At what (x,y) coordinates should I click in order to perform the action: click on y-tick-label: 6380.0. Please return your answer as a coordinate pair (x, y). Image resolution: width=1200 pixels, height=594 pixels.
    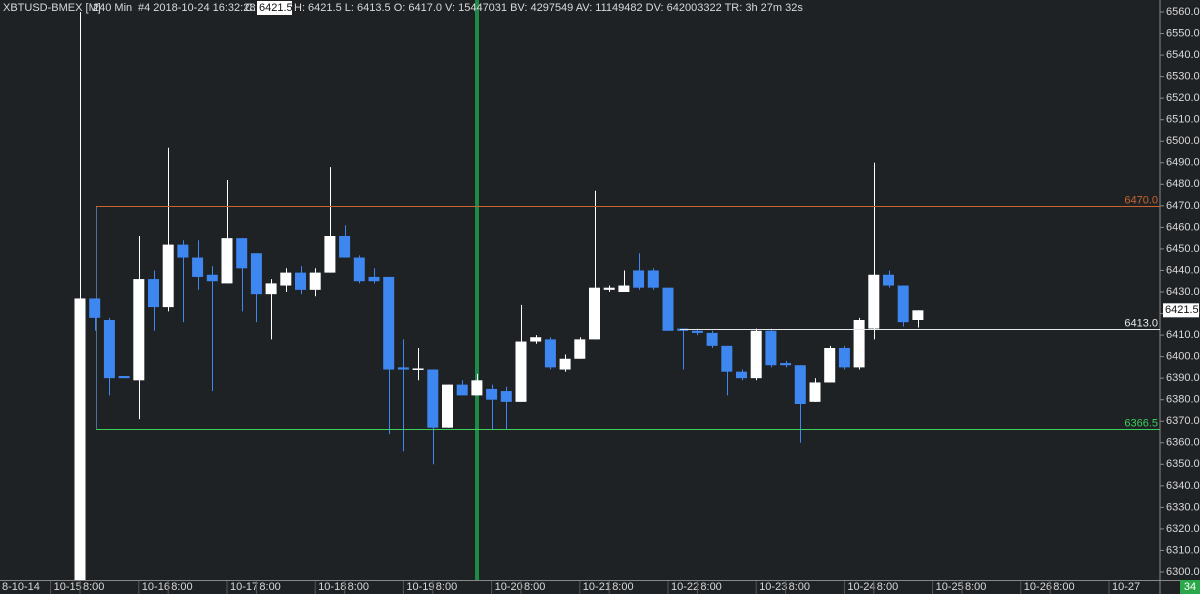
    Looking at the image, I should click on (1183, 400).